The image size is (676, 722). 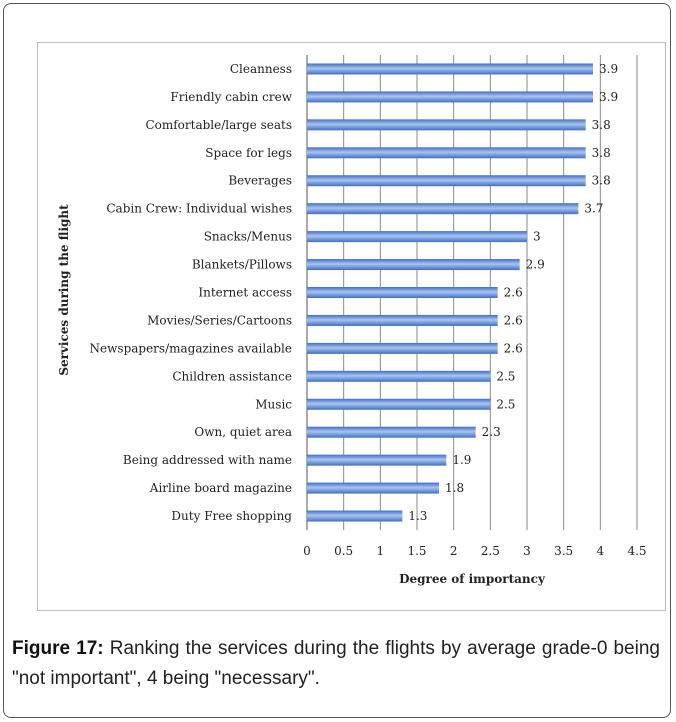 I want to click on value-label: 1.3, so click(x=417, y=516).